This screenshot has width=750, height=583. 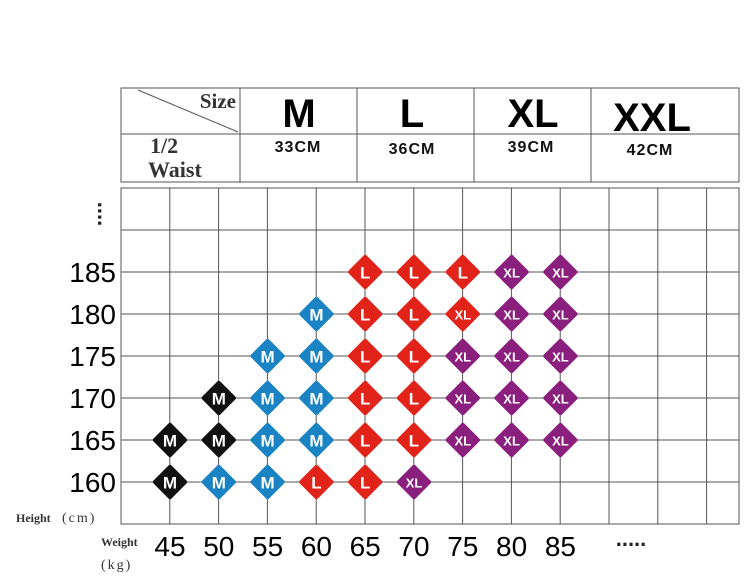 What do you see at coordinates (175, 169) in the screenshot?
I see `waist-header-line2: Waist` at bounding box center [175, 169].